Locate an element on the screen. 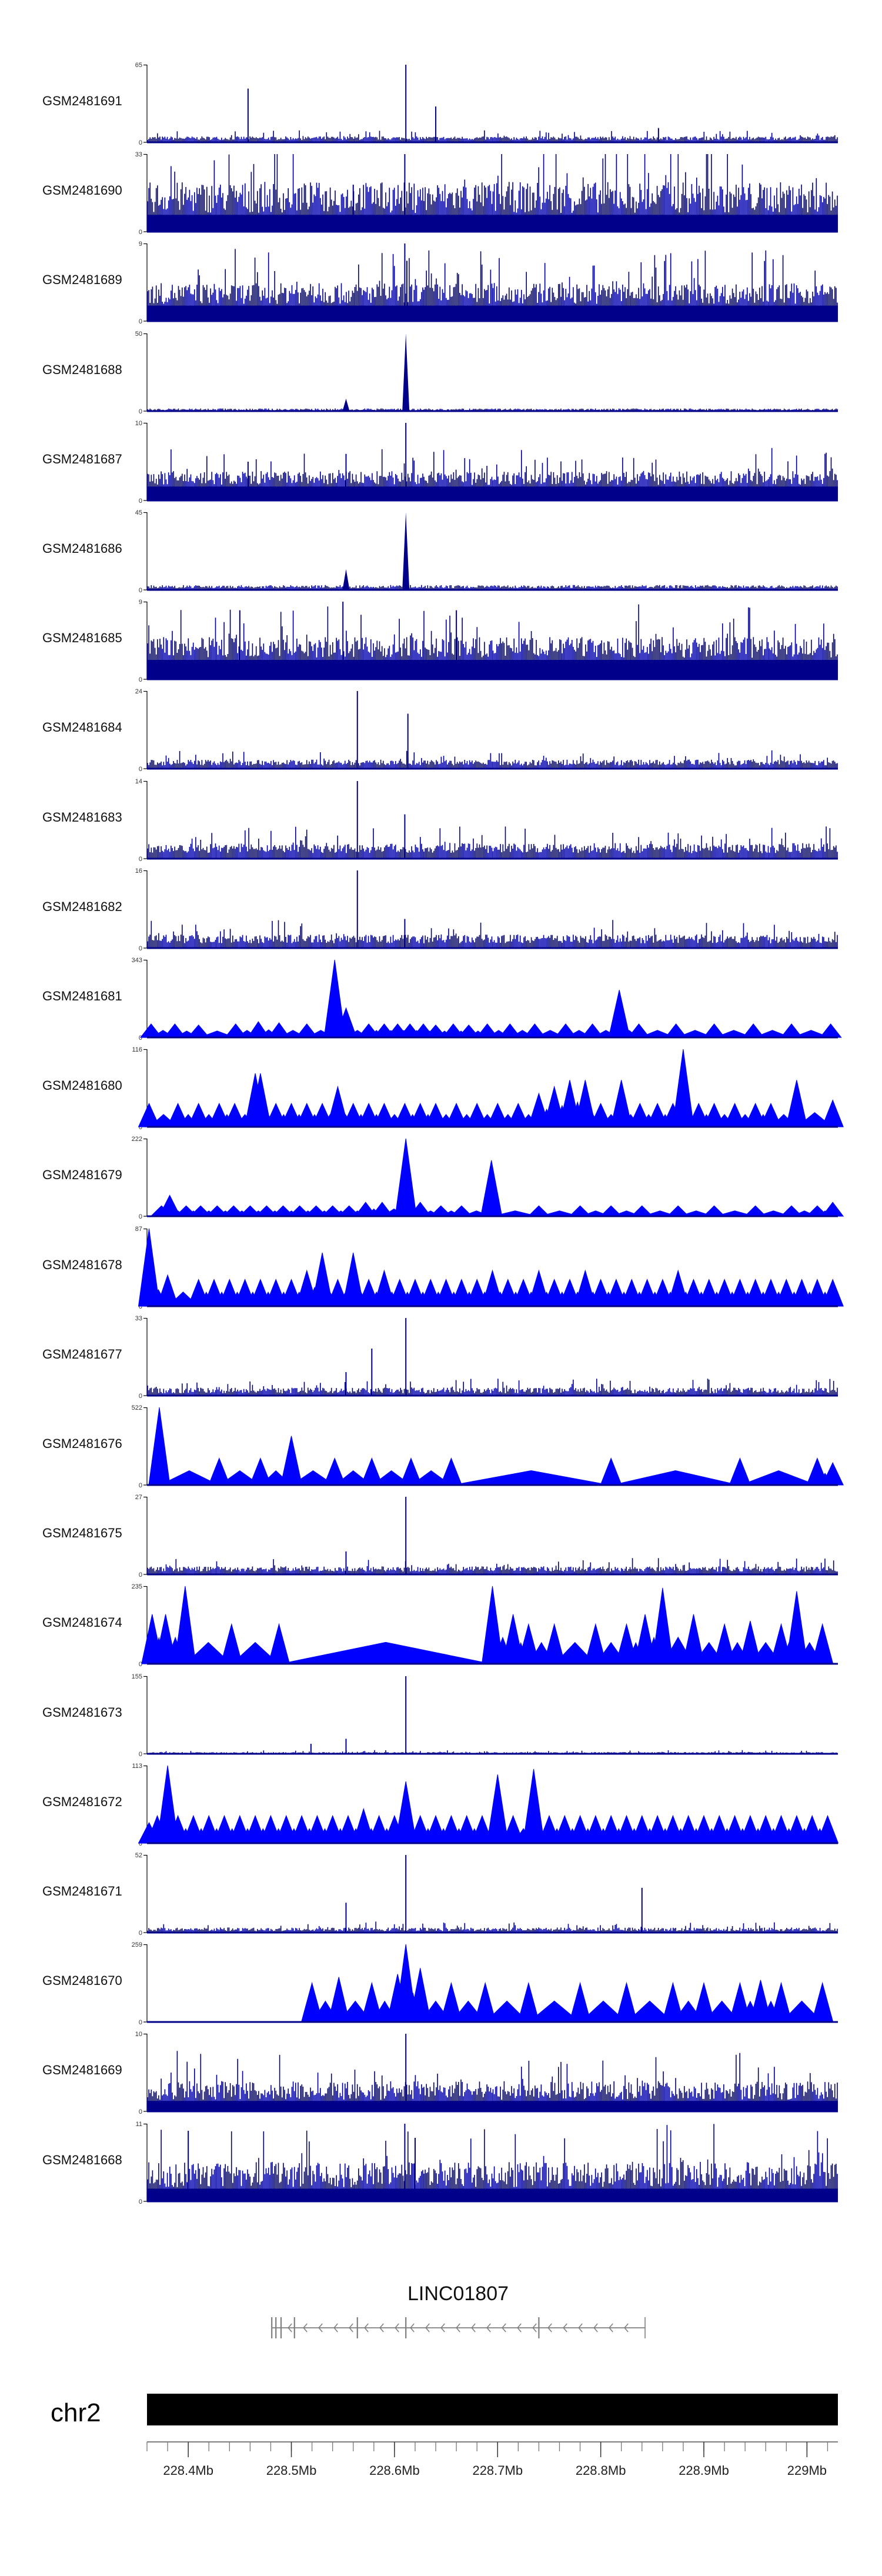 The image size is (882, 2576). track: GSM2481686 45 0 is located at coordinates (441, 553).